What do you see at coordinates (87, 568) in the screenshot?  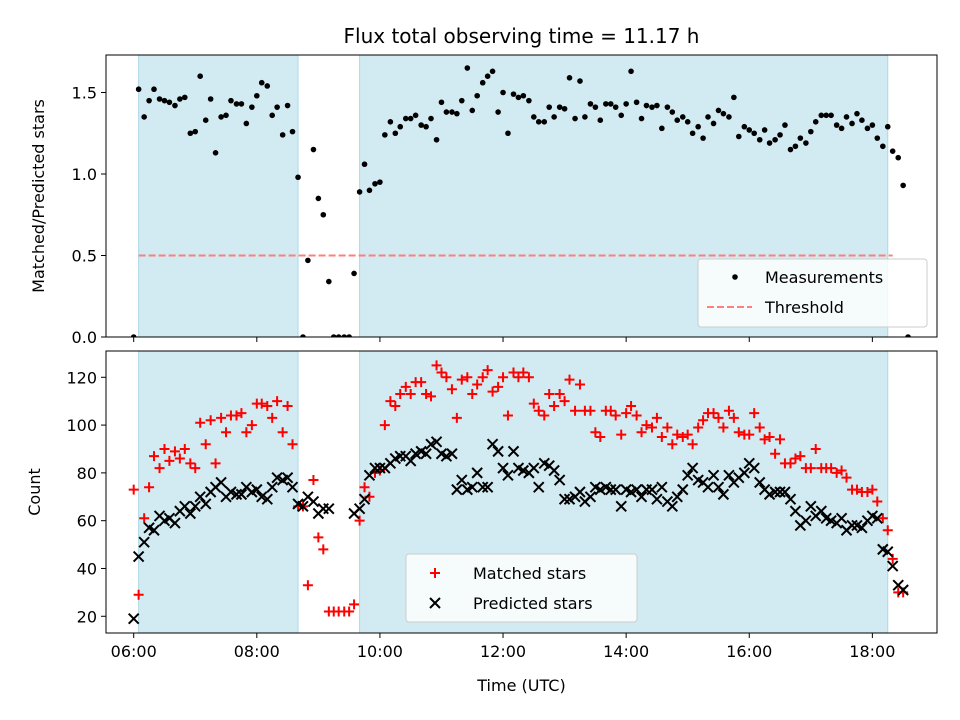 I see `y-tick-label: 40` at bounding box center [87, 568].